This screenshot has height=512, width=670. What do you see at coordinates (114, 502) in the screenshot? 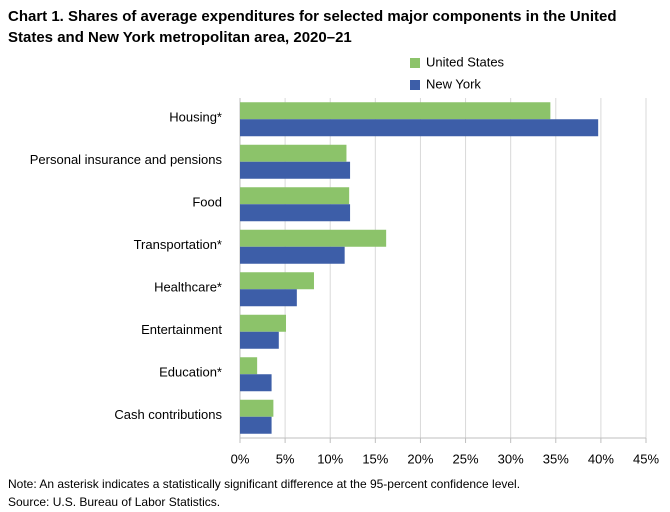
I see `source: Source: U.S. Bureau of Labor Statistics.` at bounding box center [114, 502].